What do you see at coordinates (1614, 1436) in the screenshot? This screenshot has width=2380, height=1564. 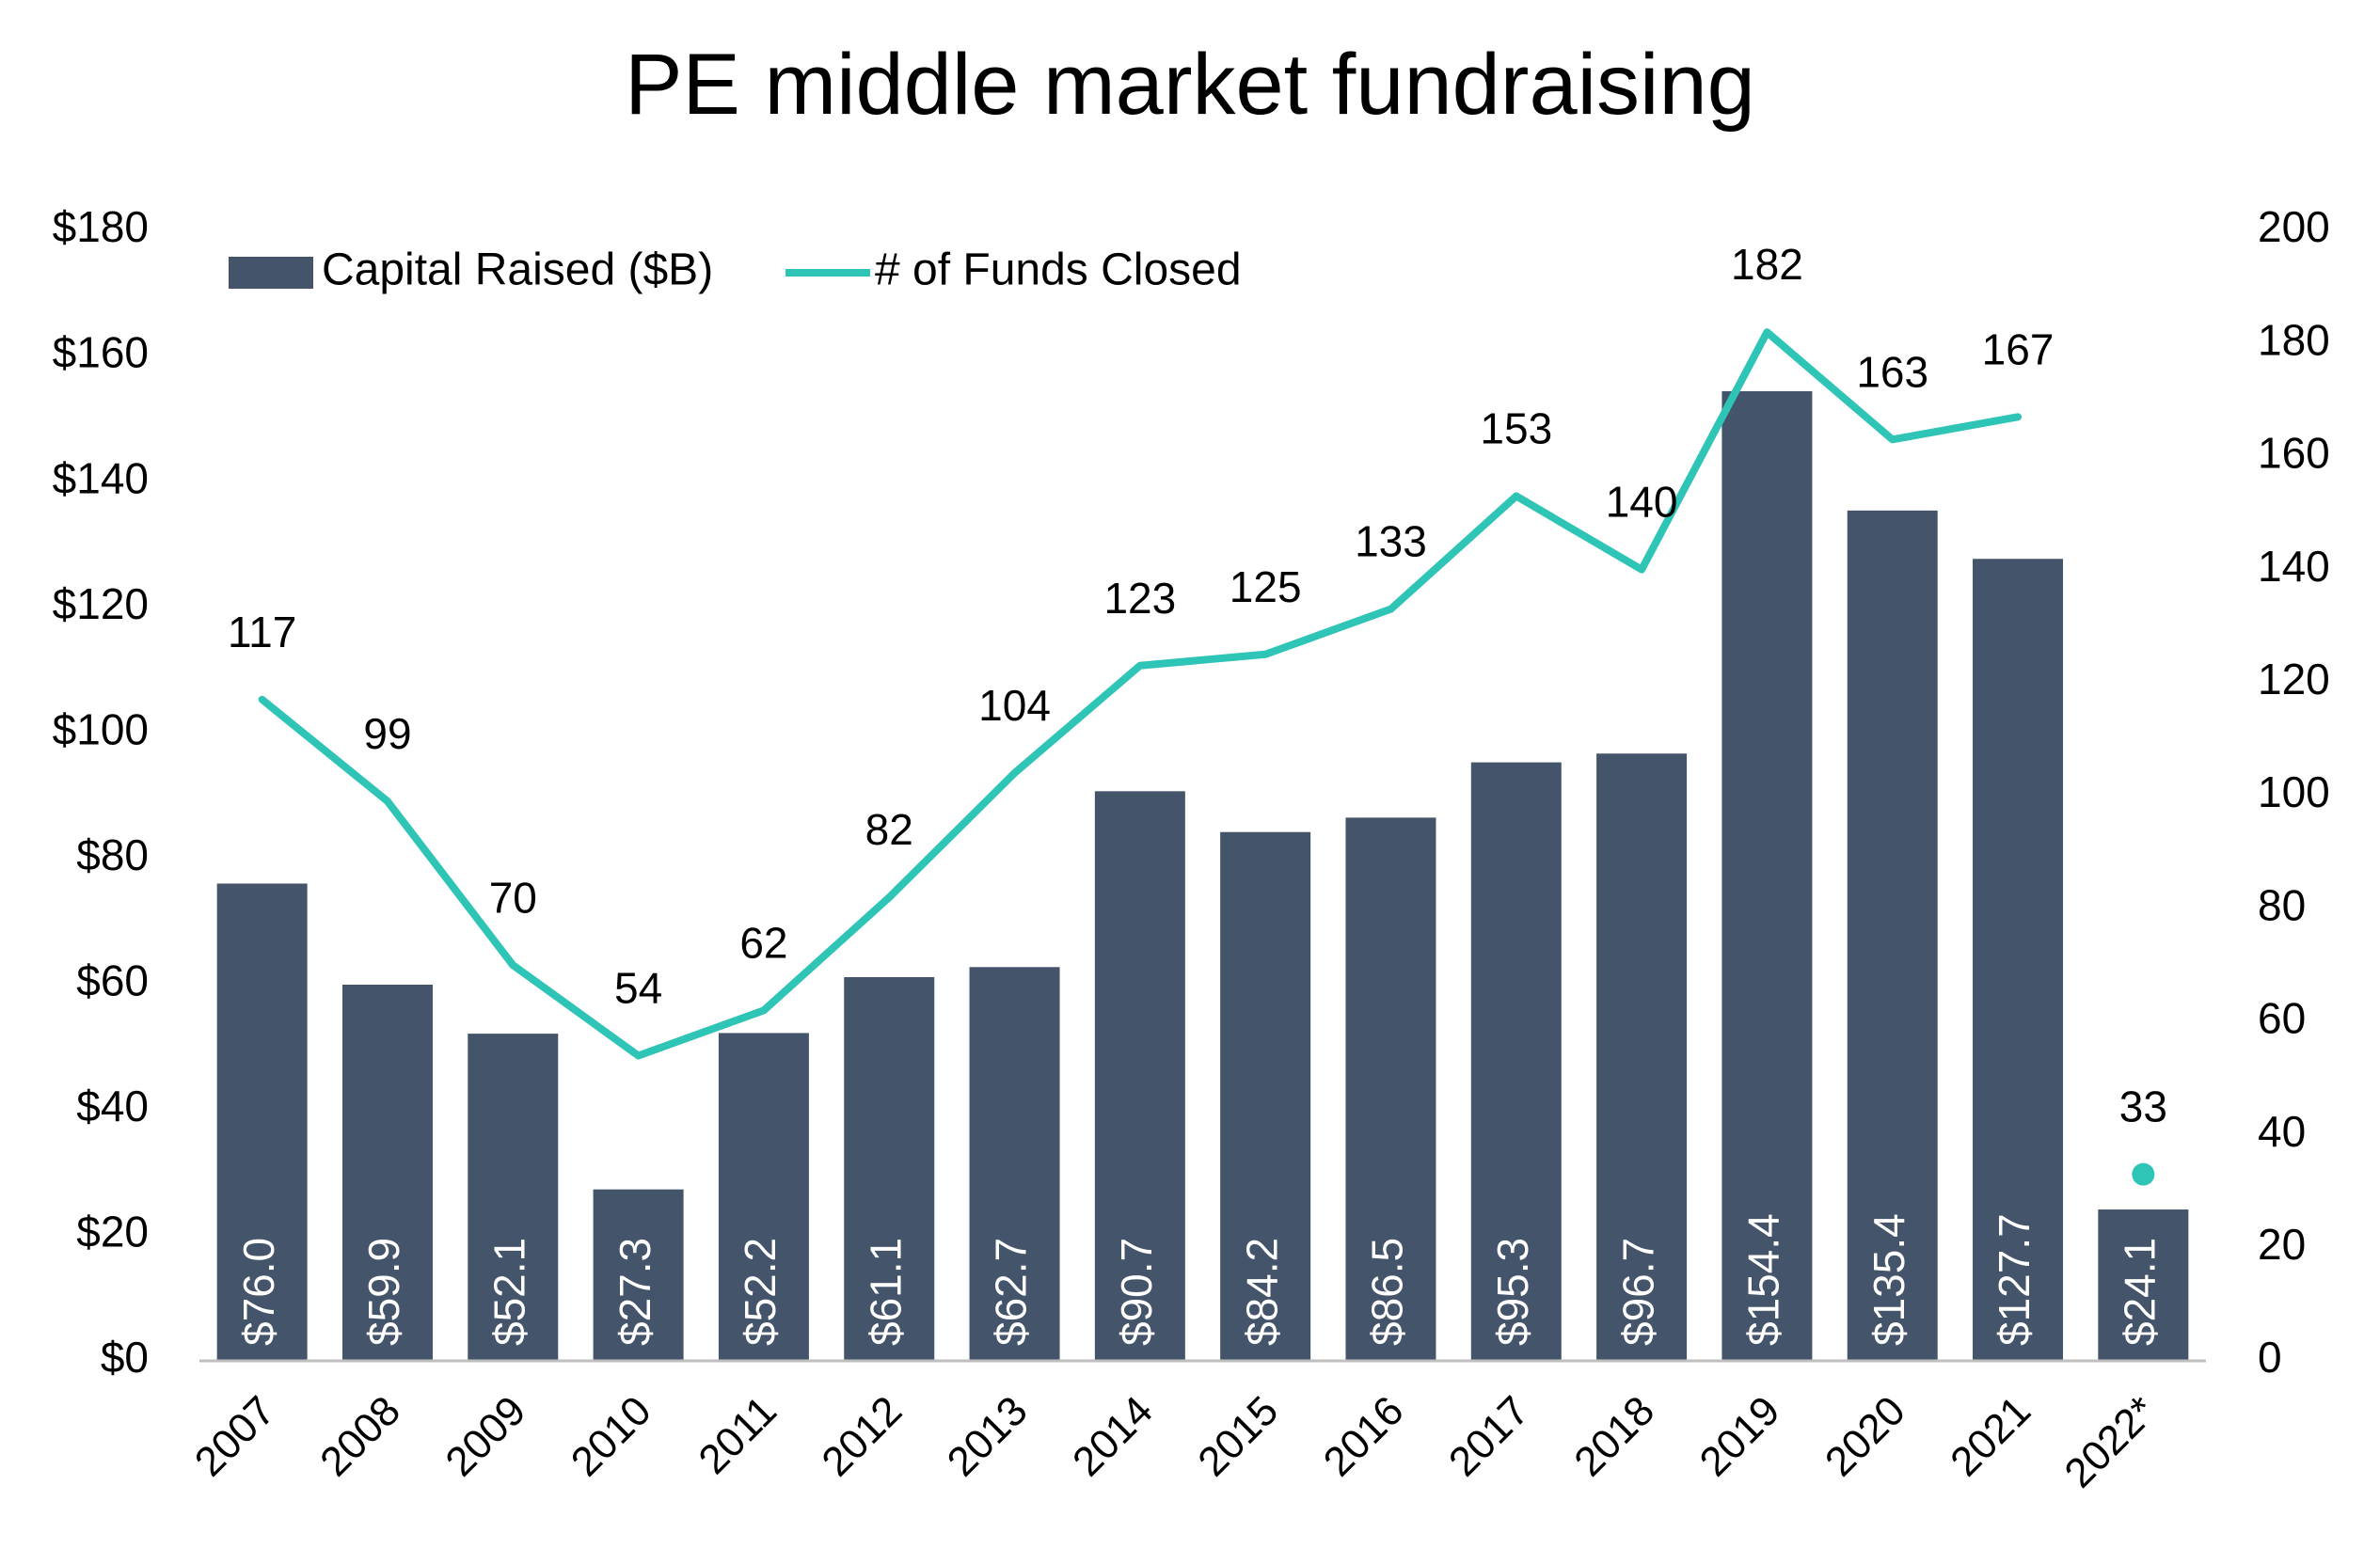 I see `x-category-label: 2018` at bounding box center [1614, 1436].